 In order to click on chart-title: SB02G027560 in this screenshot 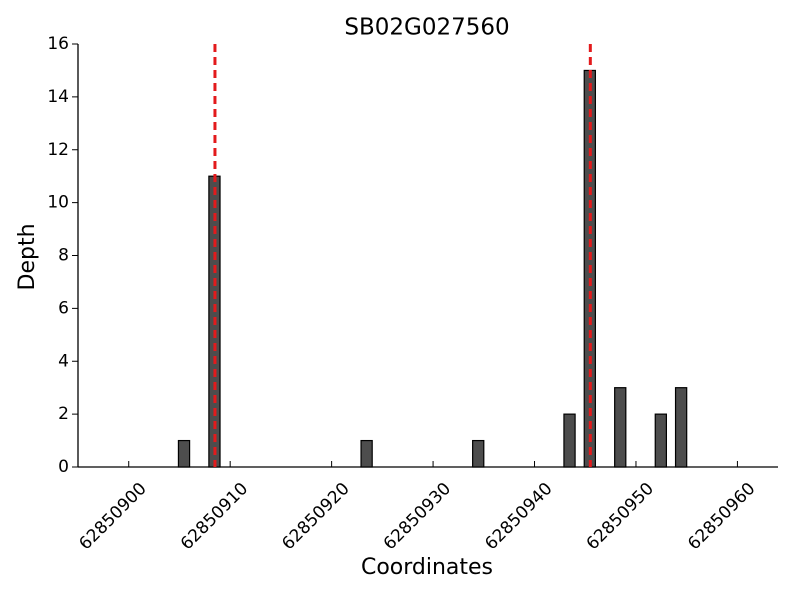, I will do `click(426, 28)`.